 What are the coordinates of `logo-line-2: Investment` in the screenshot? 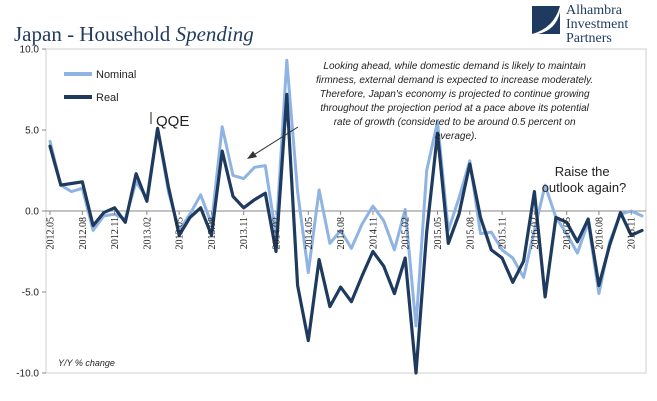 It's located at (597, 24).